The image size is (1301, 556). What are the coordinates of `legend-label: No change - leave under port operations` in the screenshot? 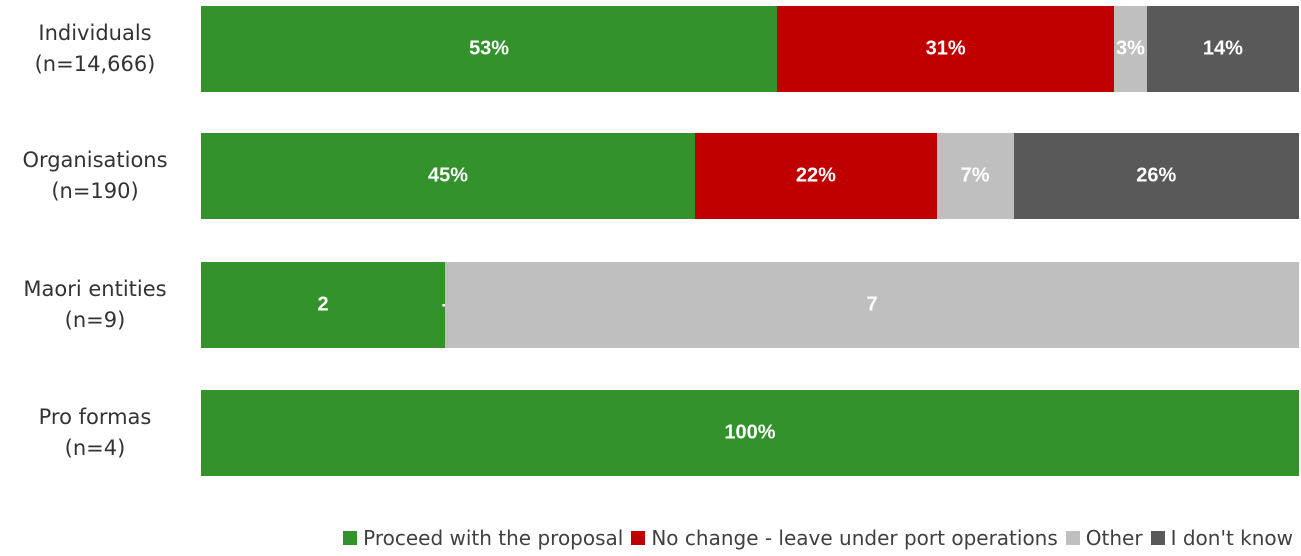 It's located at (854, 538).